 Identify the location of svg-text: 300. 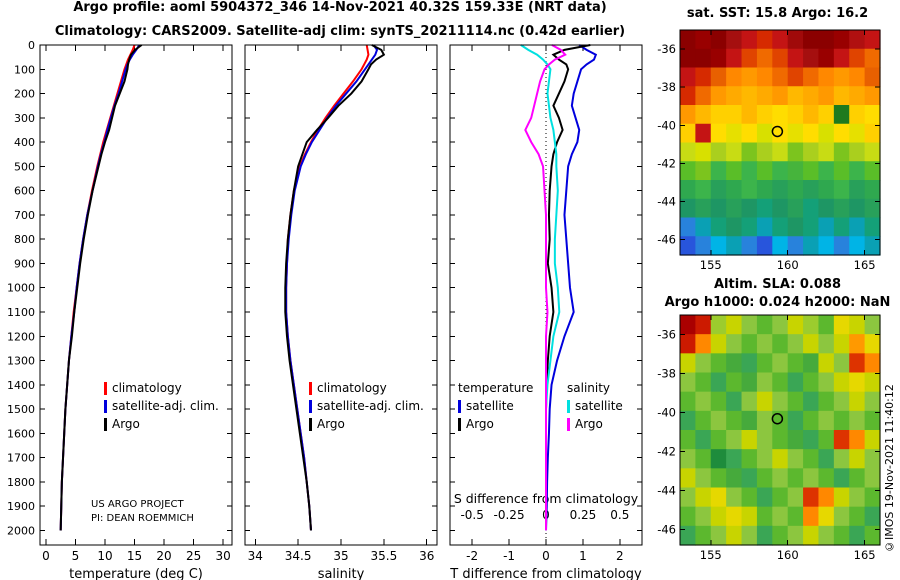
(24, 118).